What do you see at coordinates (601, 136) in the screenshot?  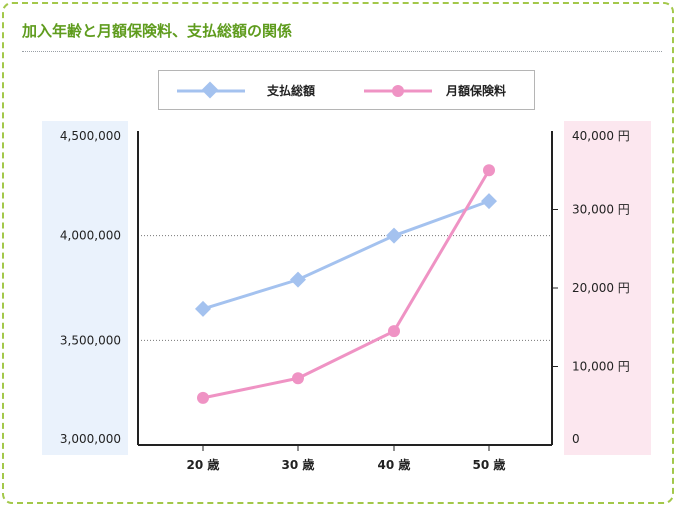 I see `y-right-tick-label: 40,000 円` at bounding box center [601, 136].